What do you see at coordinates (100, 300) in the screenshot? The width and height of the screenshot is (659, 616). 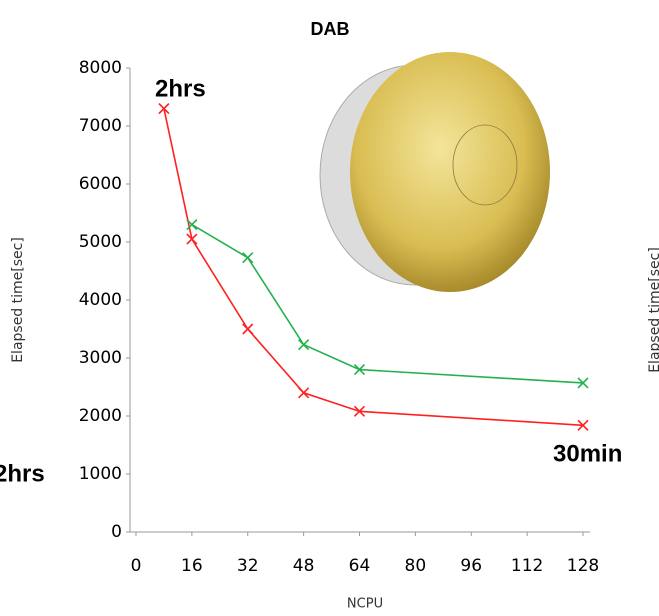 I see `y-tick-label: 4000` at bounding box center [100, 300].